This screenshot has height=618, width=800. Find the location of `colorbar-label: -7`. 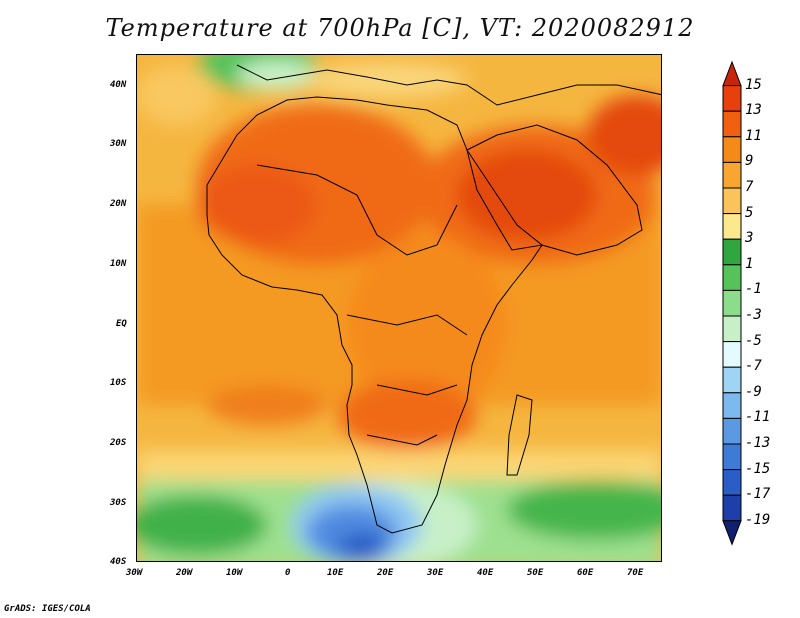

colorbar-label: -7 is located at coordinates (753, 366).